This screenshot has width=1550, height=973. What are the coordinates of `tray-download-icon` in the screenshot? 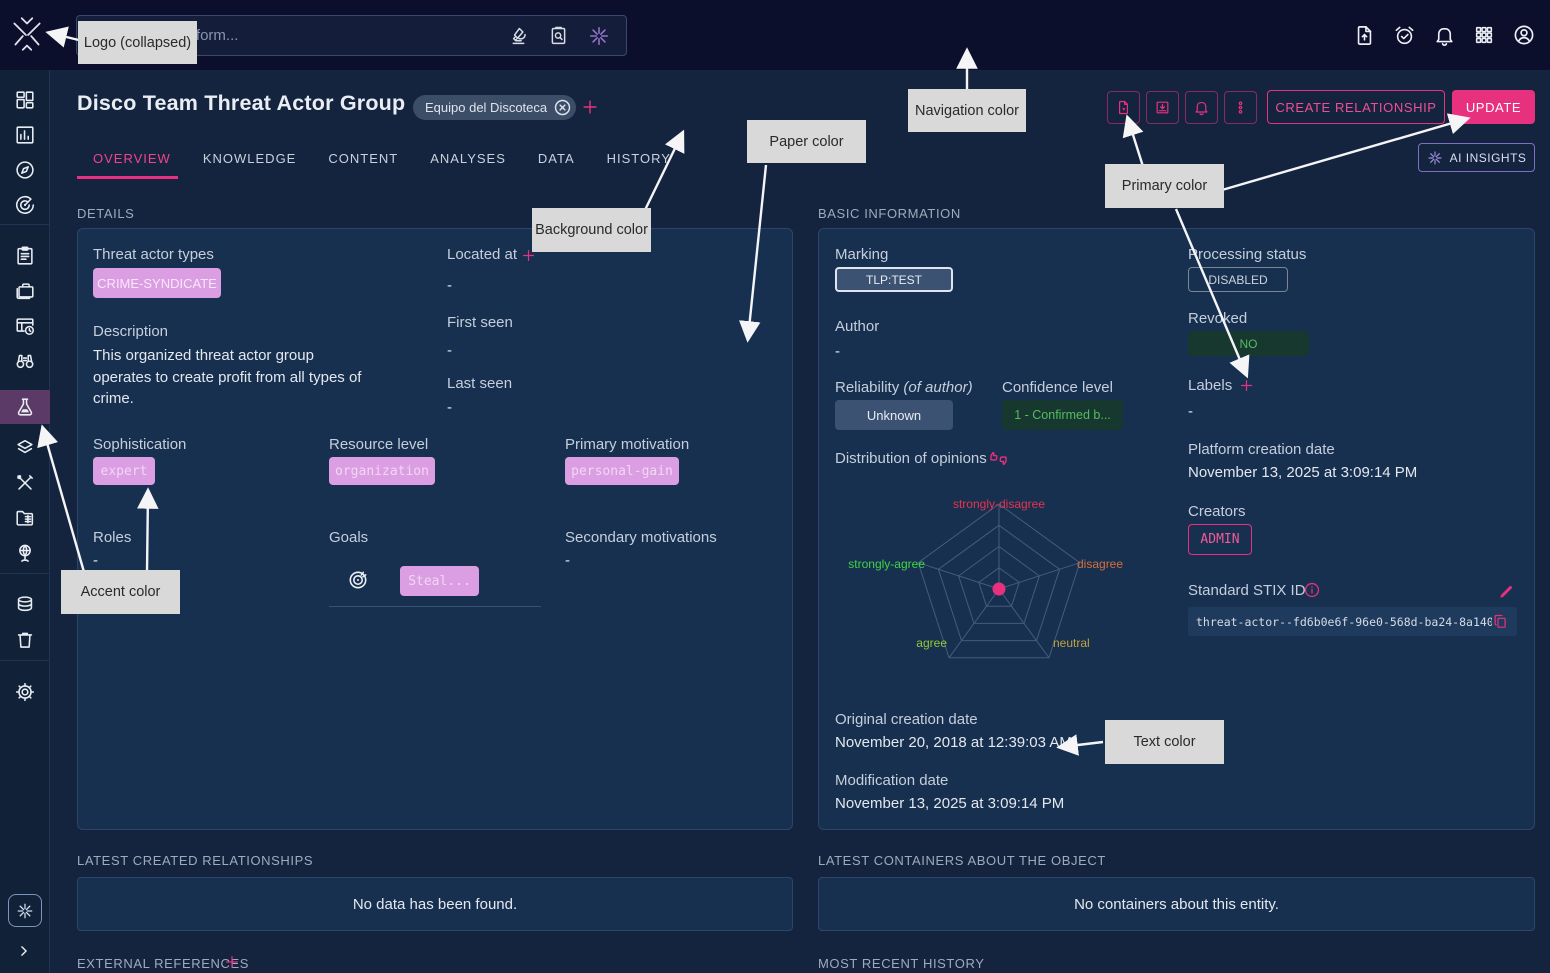 It's located at (1162, 107).